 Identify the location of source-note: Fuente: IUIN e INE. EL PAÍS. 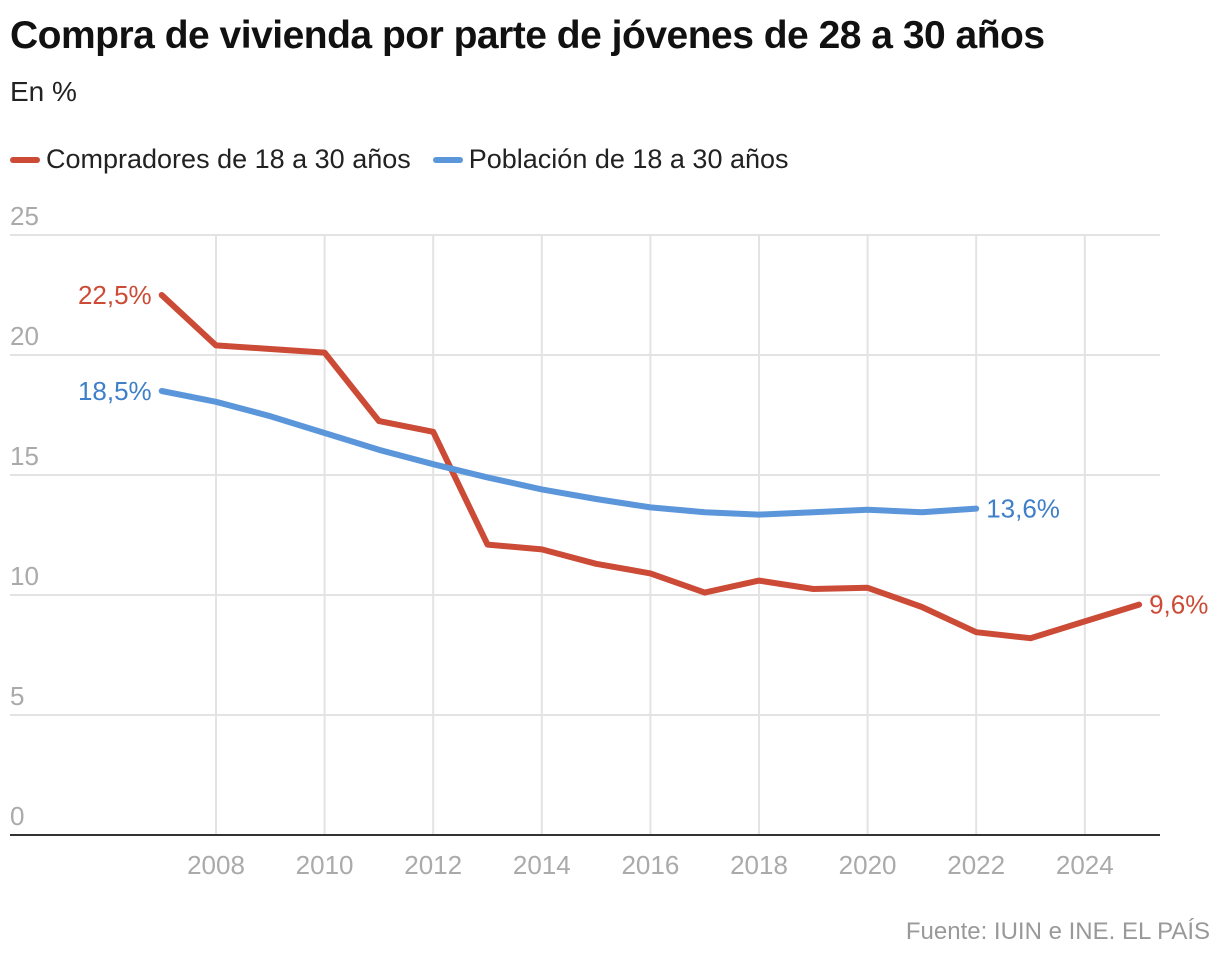
(1057, 931).